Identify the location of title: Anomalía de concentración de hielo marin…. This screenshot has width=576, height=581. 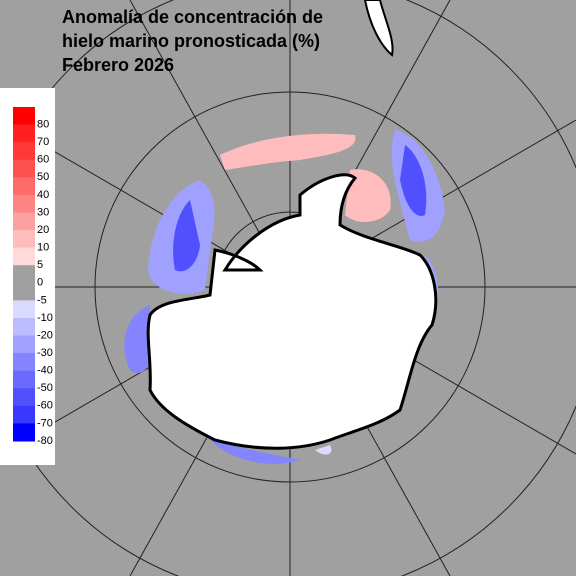
(192, 41).